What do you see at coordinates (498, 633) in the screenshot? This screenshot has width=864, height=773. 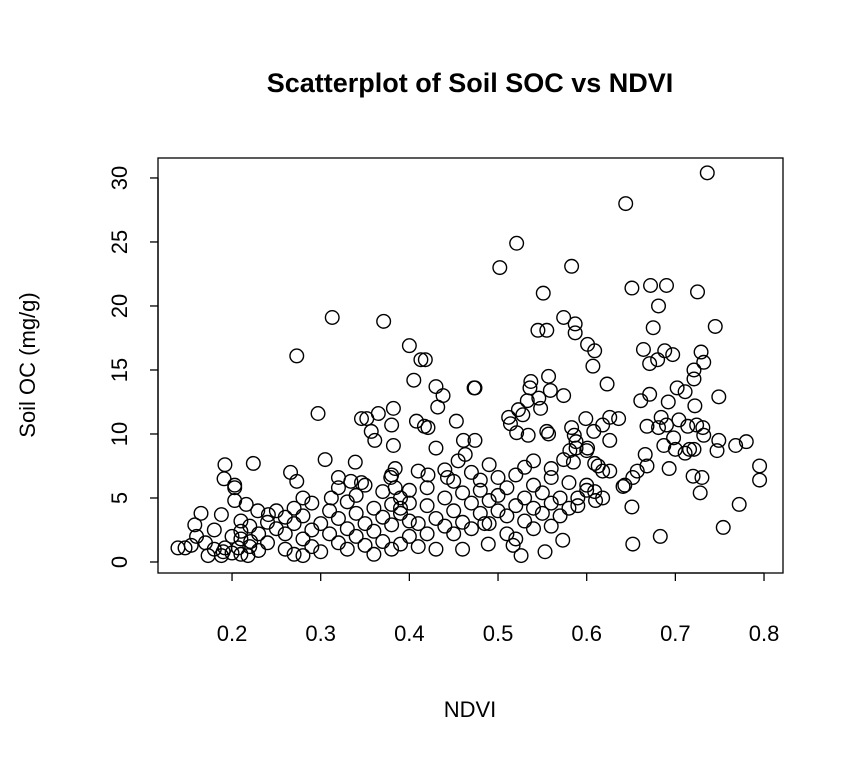 I see `x-tick-label: 0.5` at bounding box center [498, 633].